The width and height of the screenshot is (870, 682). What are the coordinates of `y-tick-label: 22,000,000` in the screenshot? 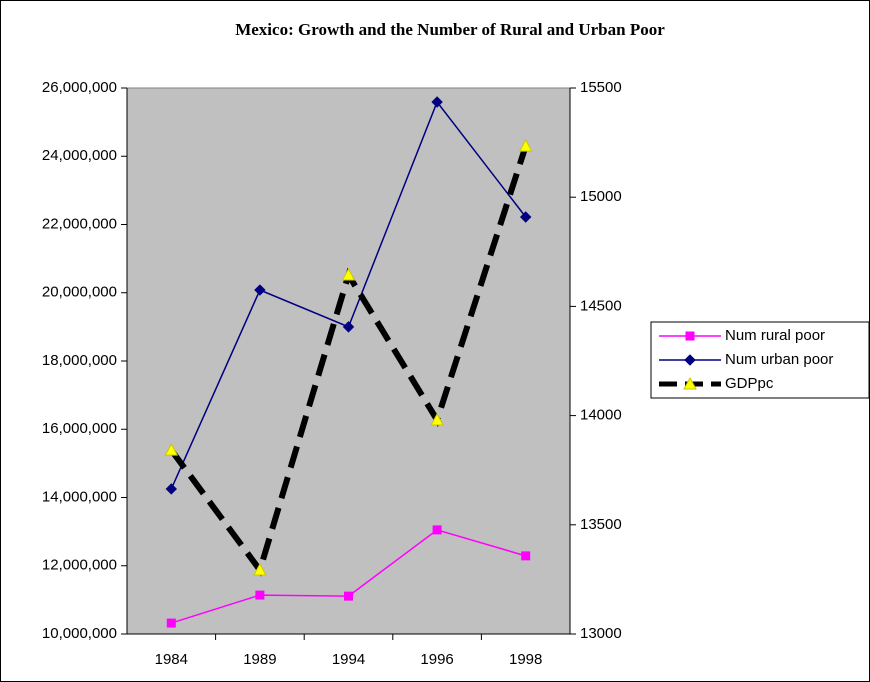 It's located at (79, 223).